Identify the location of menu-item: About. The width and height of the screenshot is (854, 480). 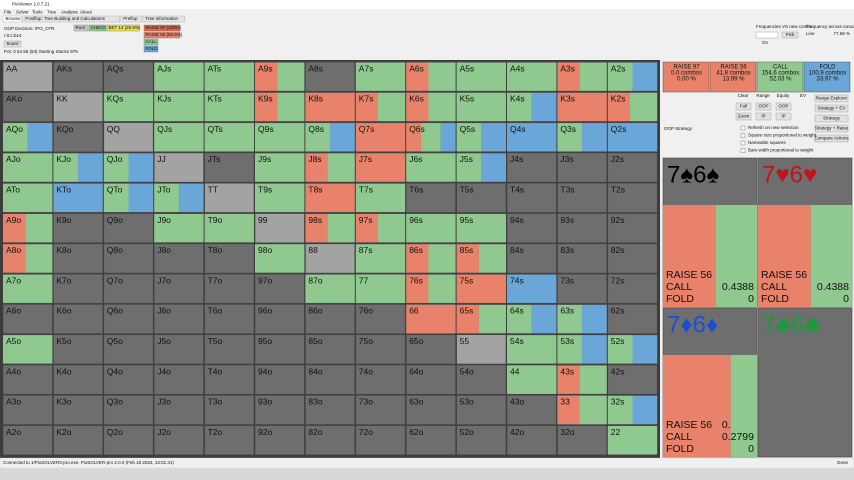
(86, 12).